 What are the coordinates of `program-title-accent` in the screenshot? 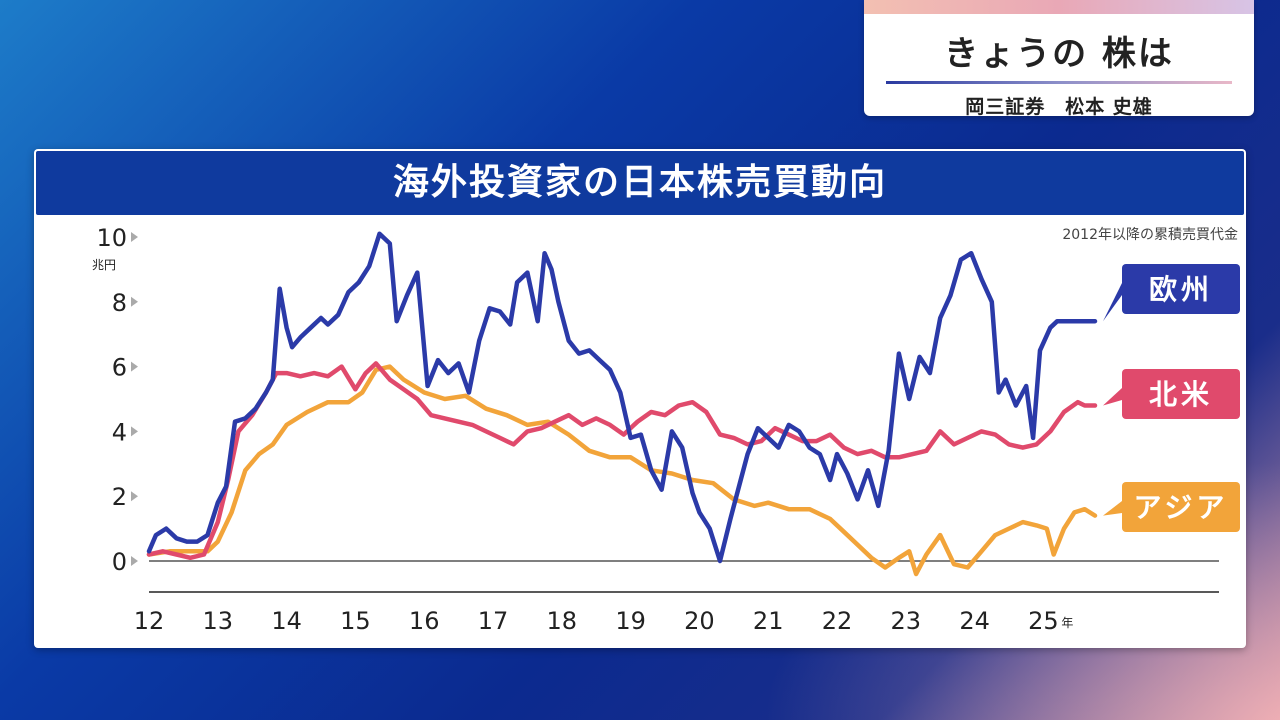 It's located at (1059, 7).